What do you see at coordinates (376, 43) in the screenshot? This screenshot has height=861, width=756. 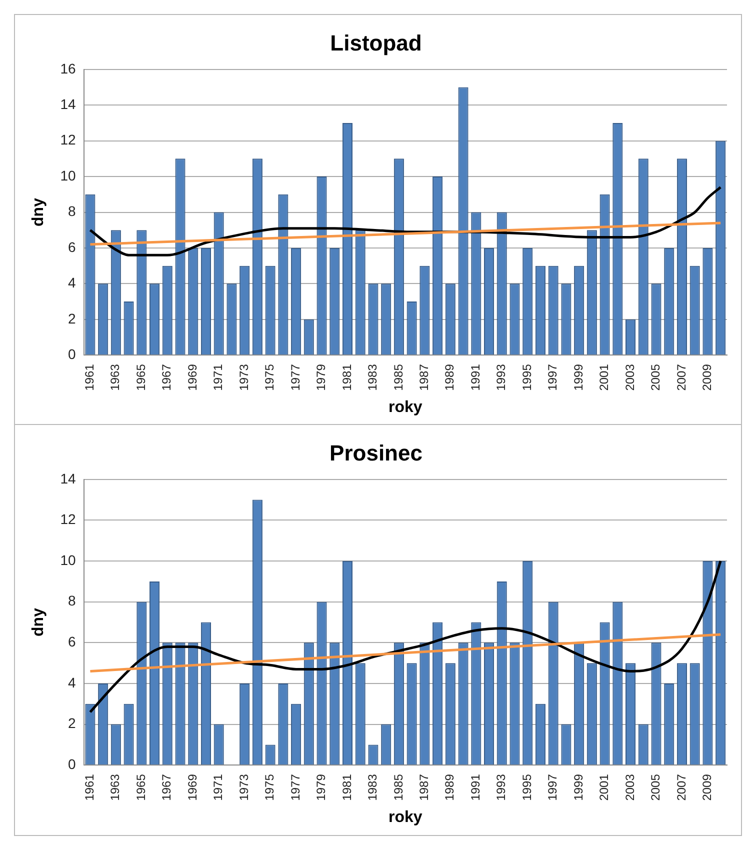 I see `chart-title: Listopad` at bounding box center [376, 43].